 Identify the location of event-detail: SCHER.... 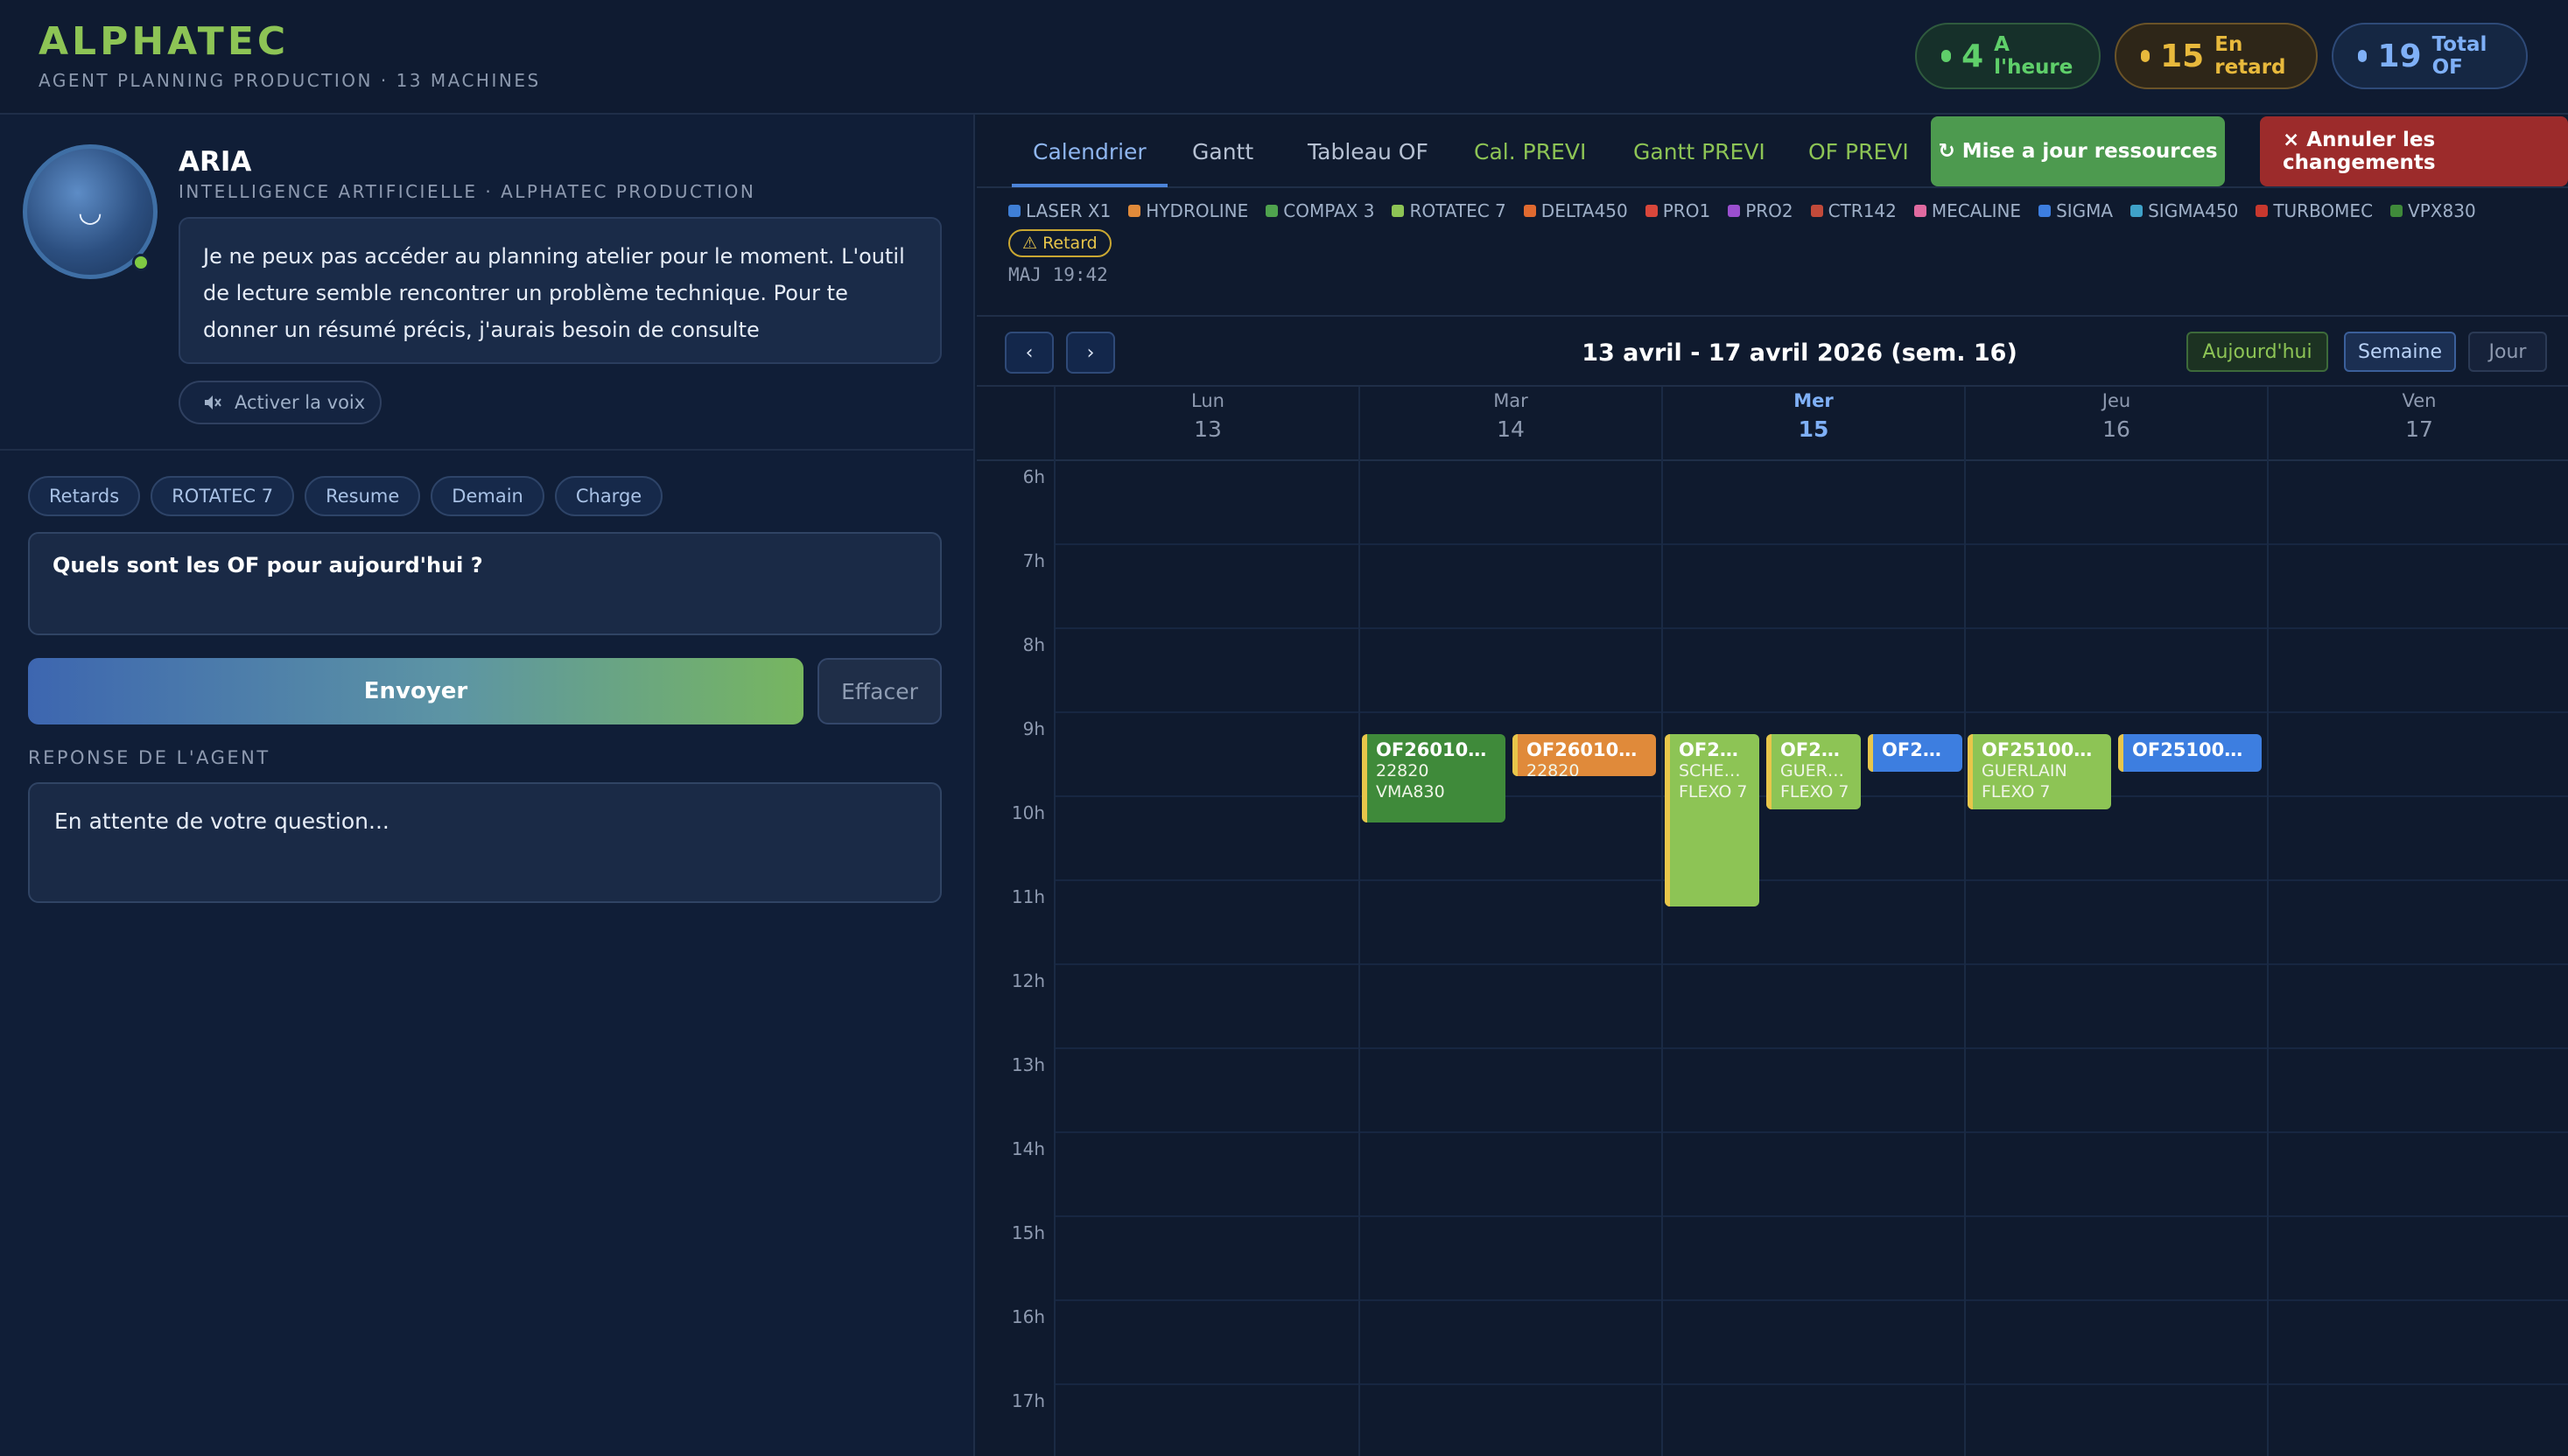
(1715, 770).